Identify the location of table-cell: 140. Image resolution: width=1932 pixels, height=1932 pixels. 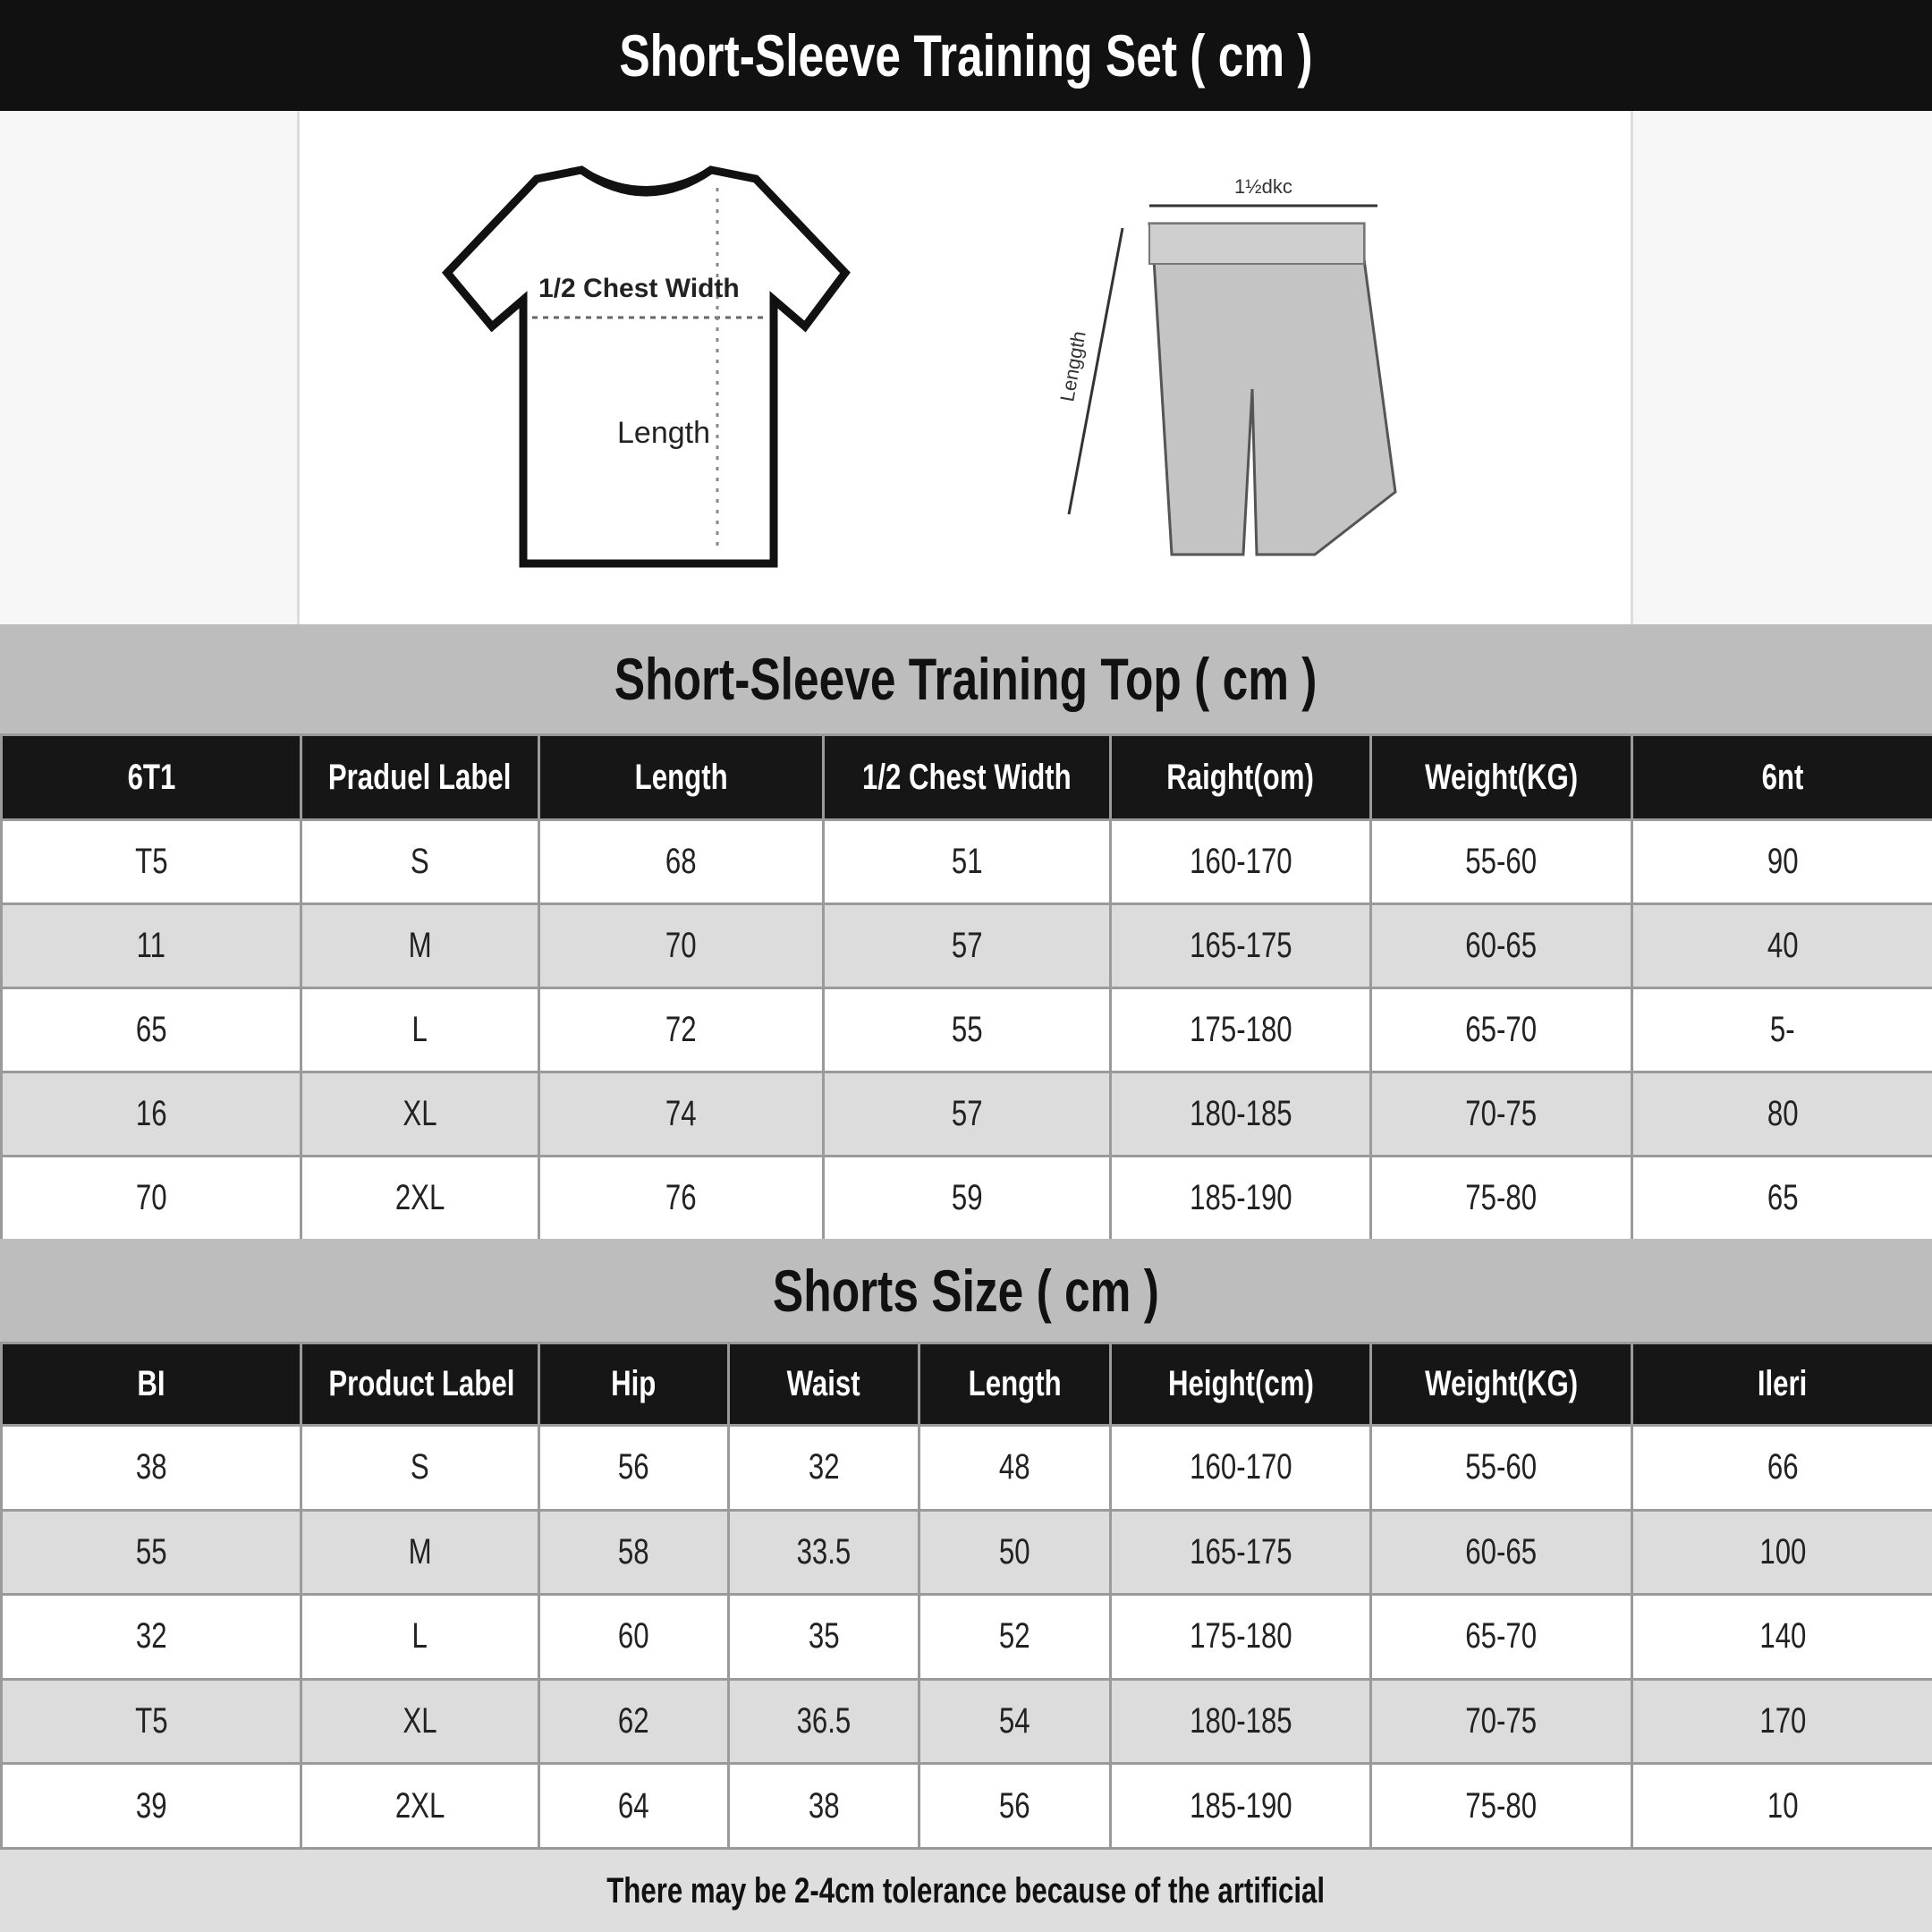
(1781, 1637).